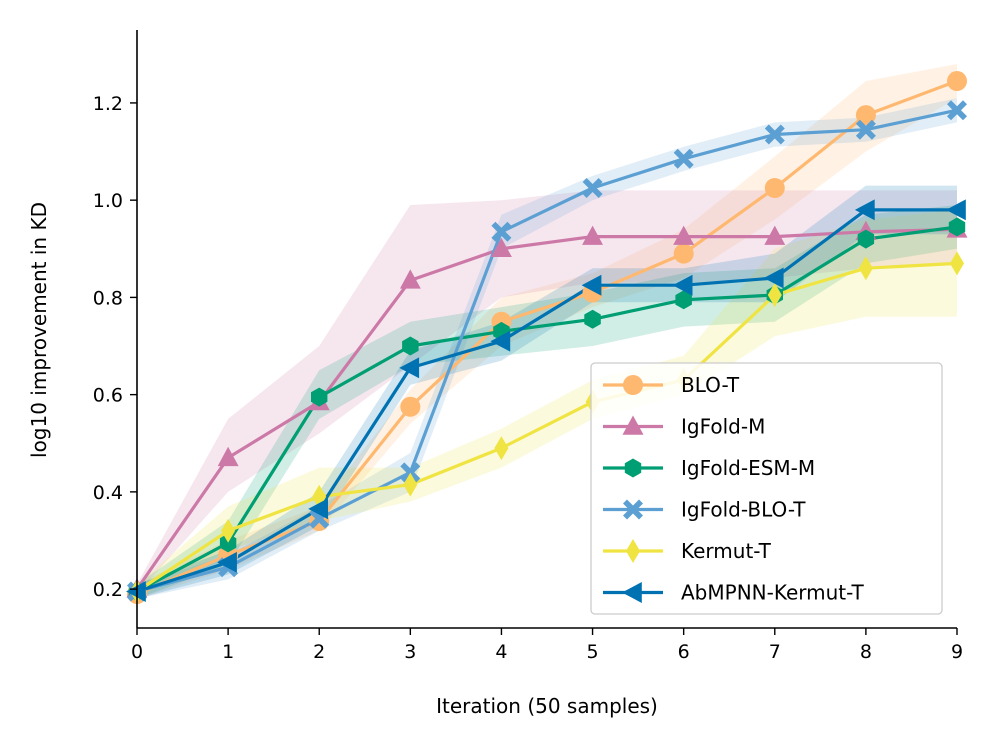 The image size is (997, 747). What do you see at coordinates (115, 347) in the screenshot?
I see `y-ticks: 0.2 0.4 0.6 0.8 1.0 1.2` at bounding box center [115, 347].